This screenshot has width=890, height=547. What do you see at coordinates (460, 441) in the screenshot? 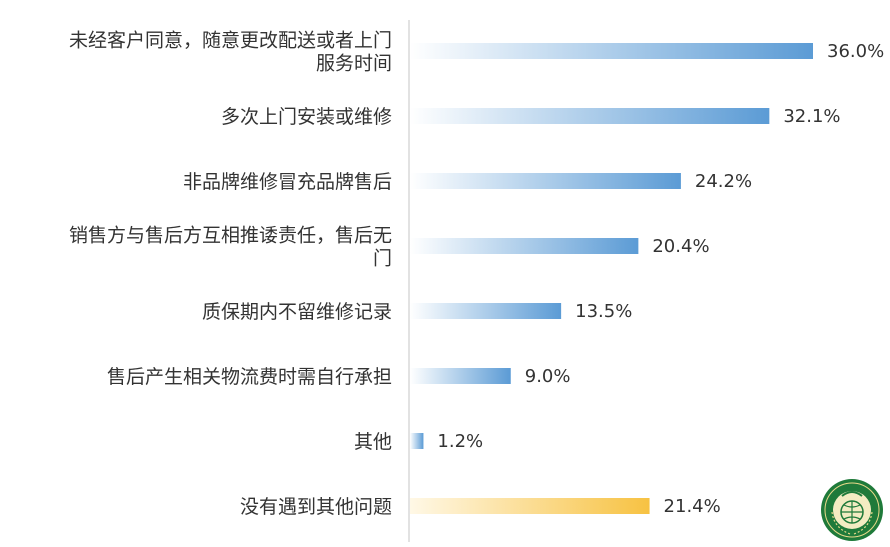
I see `value-label: 1.2%` at bounding box center [460, 441].